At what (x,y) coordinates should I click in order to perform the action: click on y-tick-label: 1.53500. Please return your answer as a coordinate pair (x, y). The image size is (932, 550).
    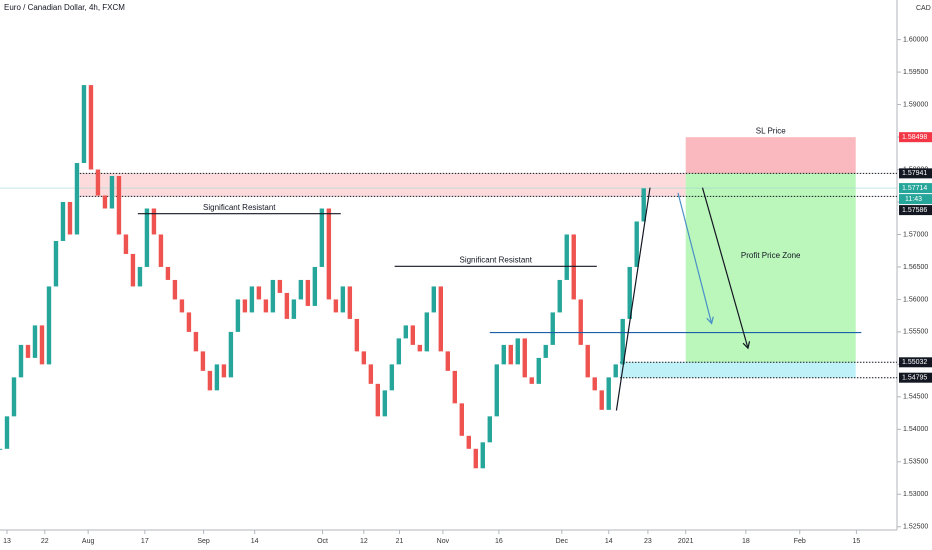
    Looking at the image, I should click on (915, 462).